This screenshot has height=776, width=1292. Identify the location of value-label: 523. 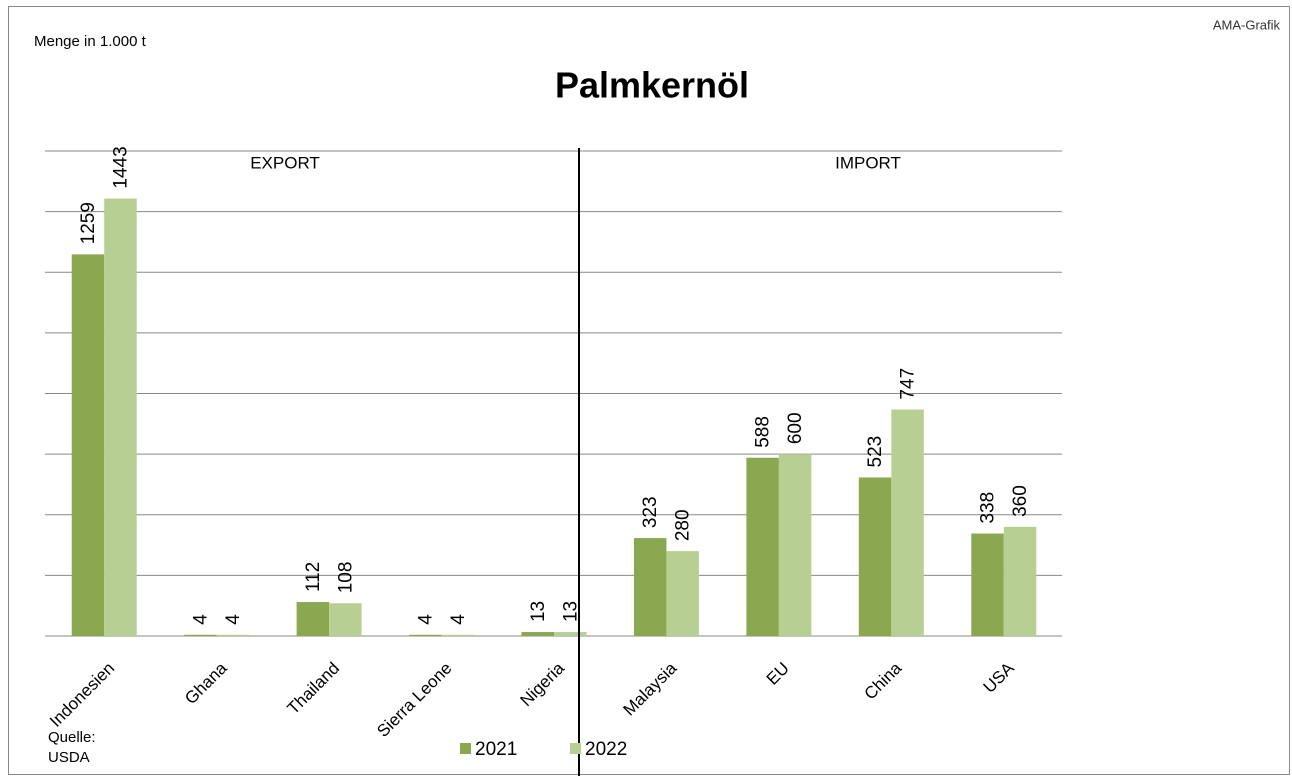
(875, 452).